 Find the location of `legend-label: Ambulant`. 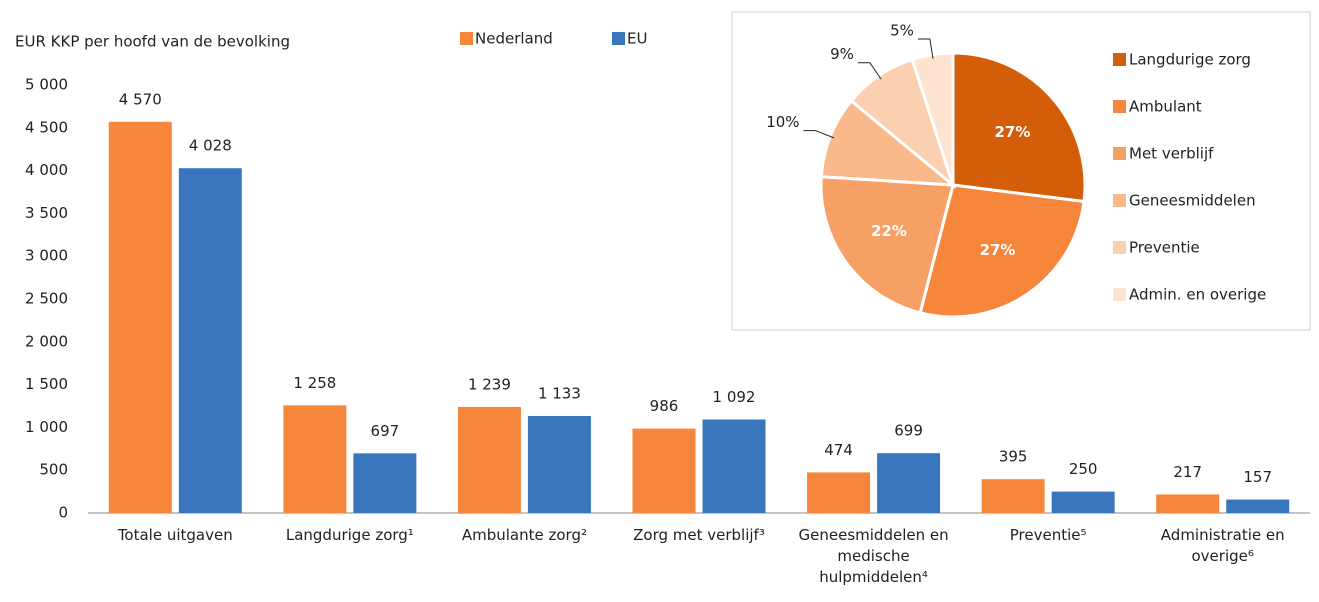

legend-label: Ambulant is located at coordinates (1165, 107).